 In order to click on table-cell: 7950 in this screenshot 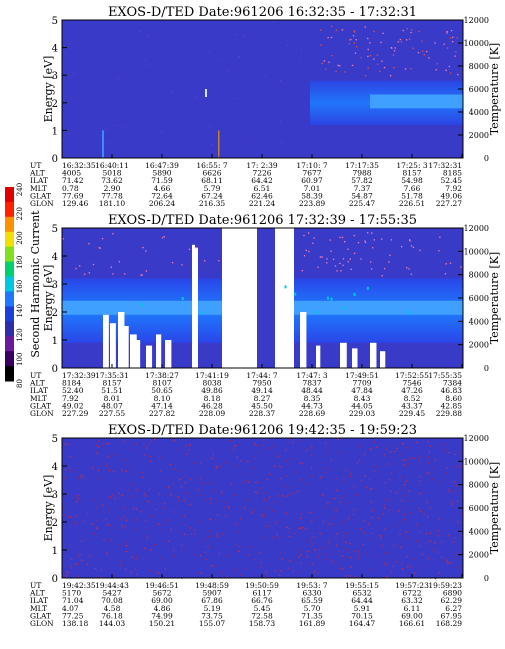, I will do `click(261, 383)`.